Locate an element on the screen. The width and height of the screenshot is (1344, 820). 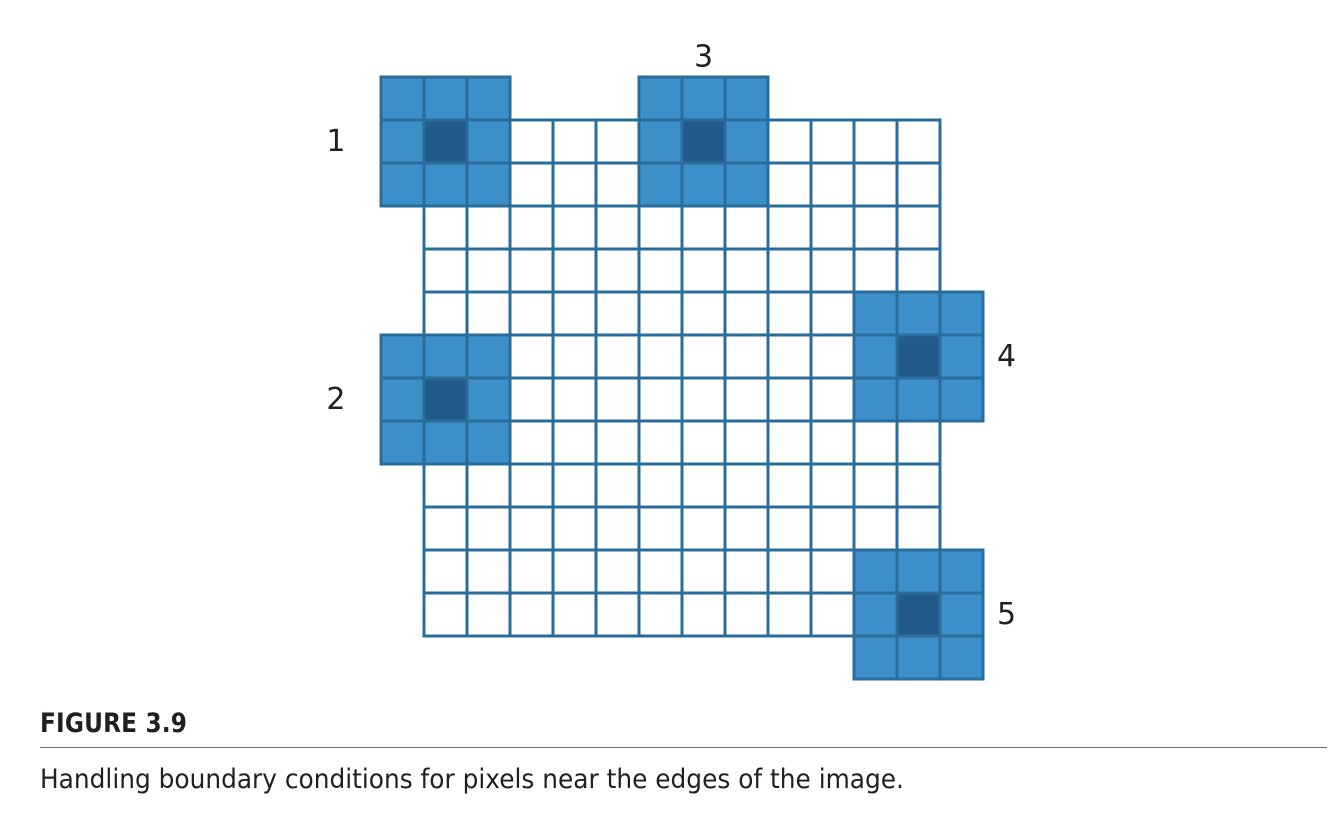
figure-number: FIGURE 3.9 is located at coordinates (114, 723).